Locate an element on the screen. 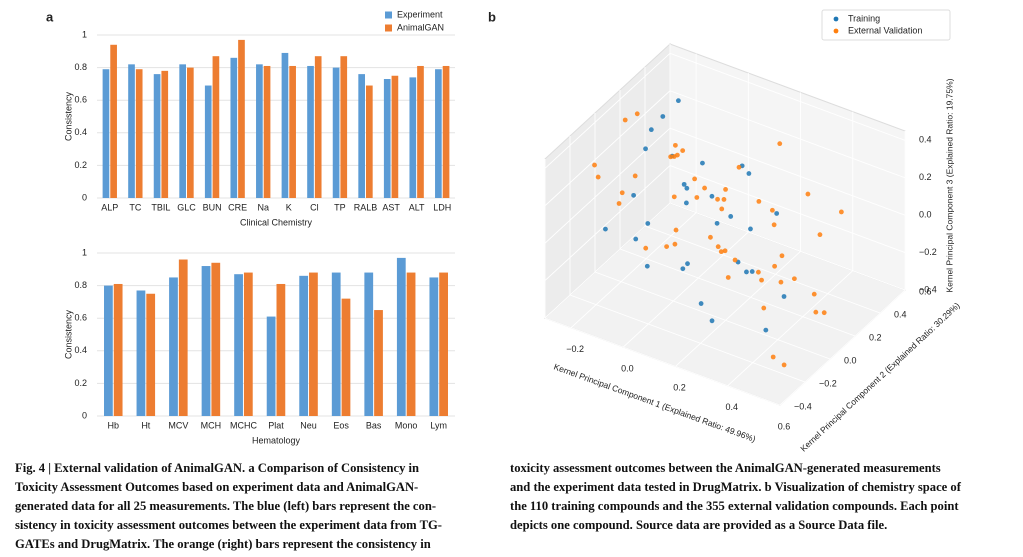  x-tick-label: 0.2 is located at coordinates (679, 388).